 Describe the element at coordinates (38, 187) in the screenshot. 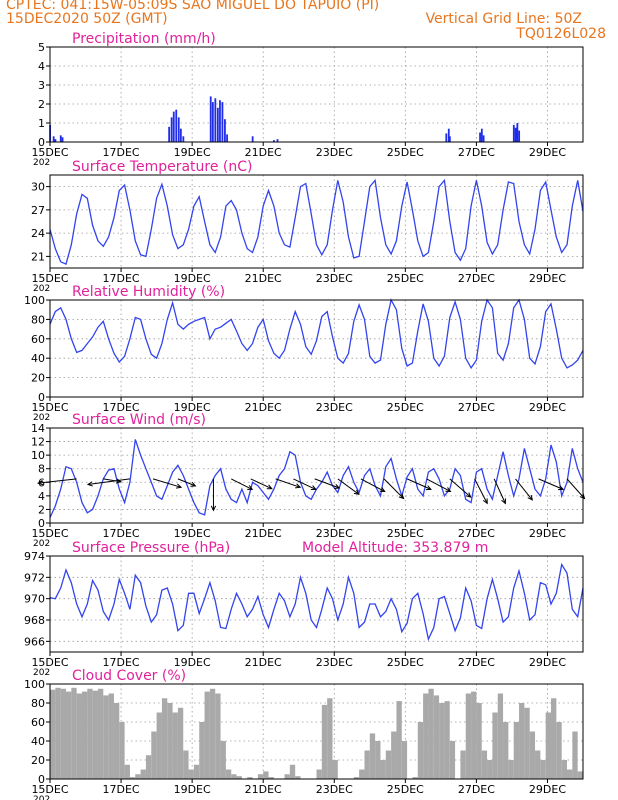

I see `y-tick-label: 30` at that location.